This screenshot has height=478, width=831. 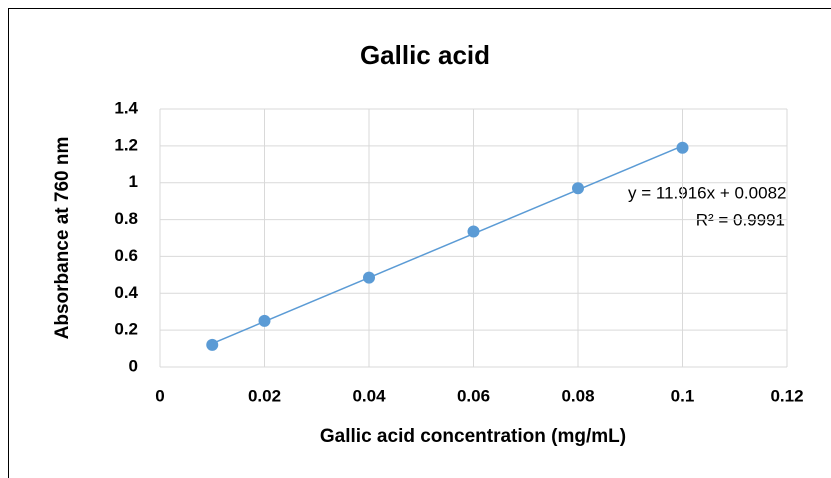 What do you see at coordinates (133, 365) in the screenshot?
I see `y-tick-label: 0` at bounding box center [133, 365].